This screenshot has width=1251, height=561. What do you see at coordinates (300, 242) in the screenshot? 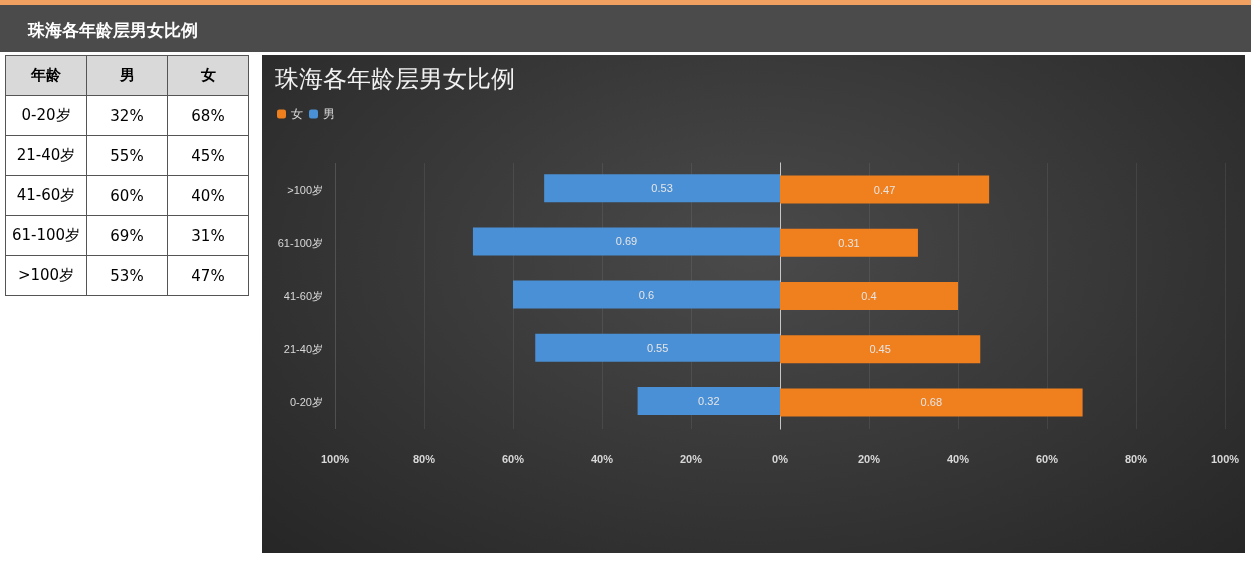
I see `y-tick-label: 61-100岁` at bounding box center [300, 242].